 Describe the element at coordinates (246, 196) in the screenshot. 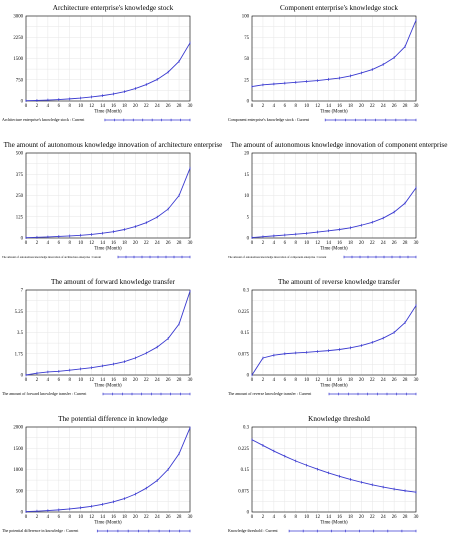

I see `y-tick-label: 10` at that location.